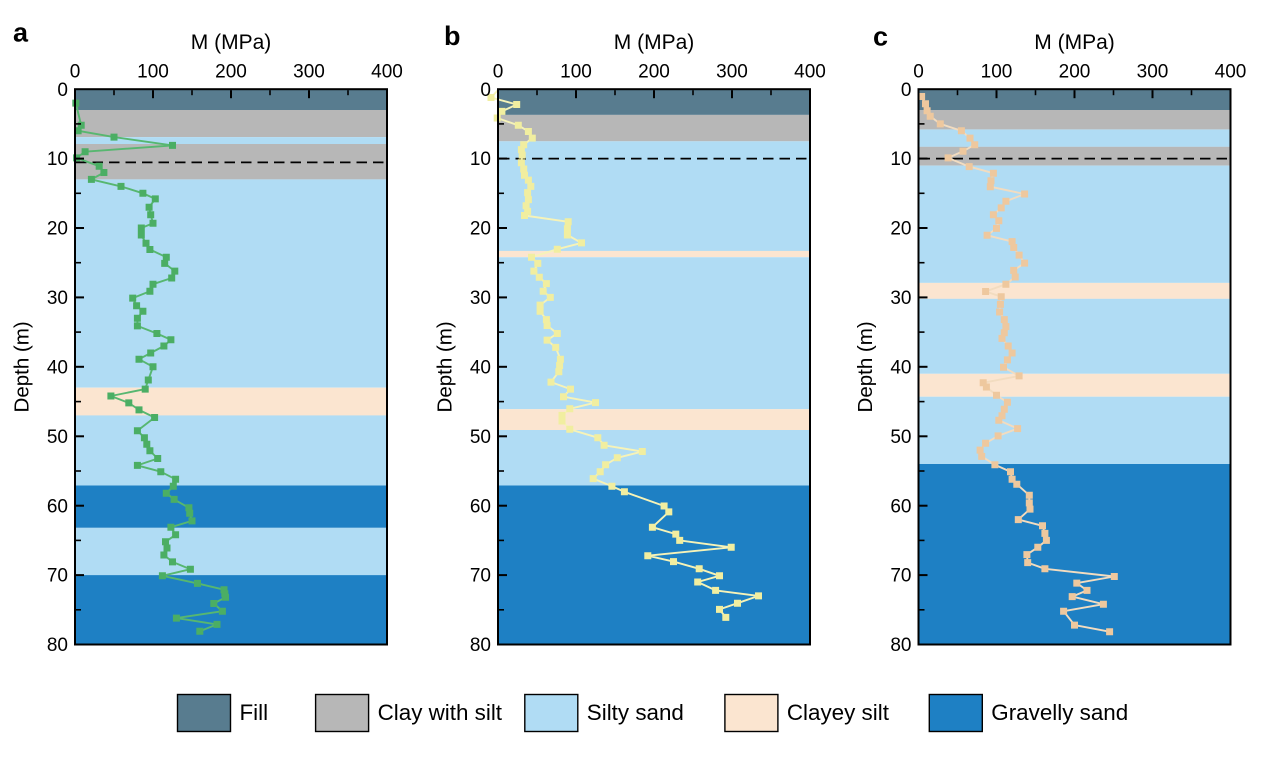  What do you see at coordinates (440, 712) in the screenshot?
I see `svg-text: Clay with silt` at bounding box center [440, 712].